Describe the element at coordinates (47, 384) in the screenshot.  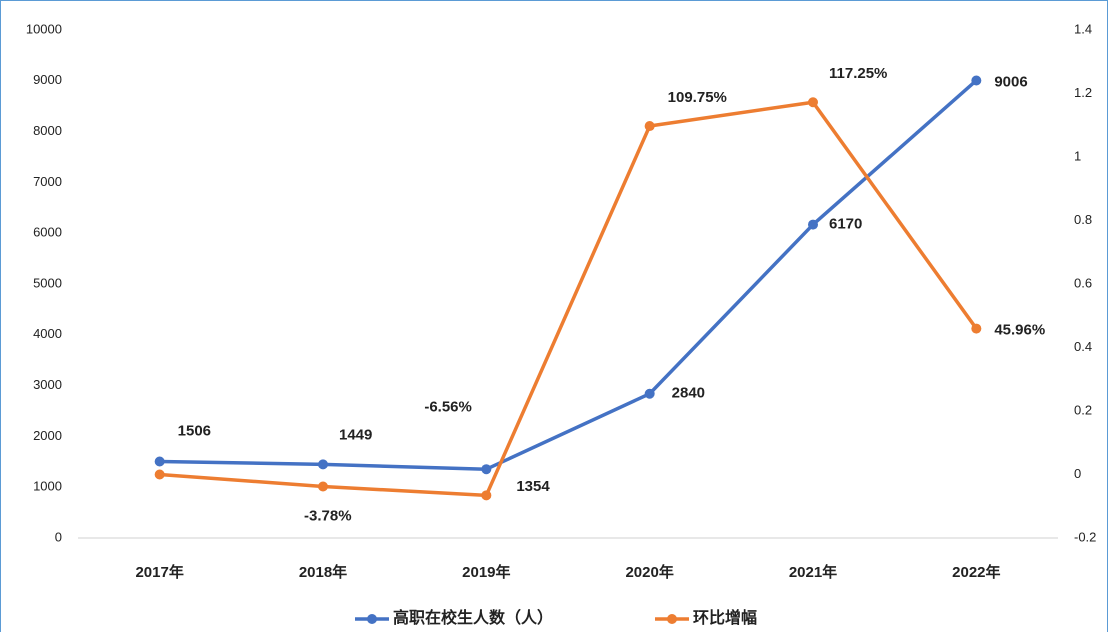
I see `y-tick-label: 3000` at that location.